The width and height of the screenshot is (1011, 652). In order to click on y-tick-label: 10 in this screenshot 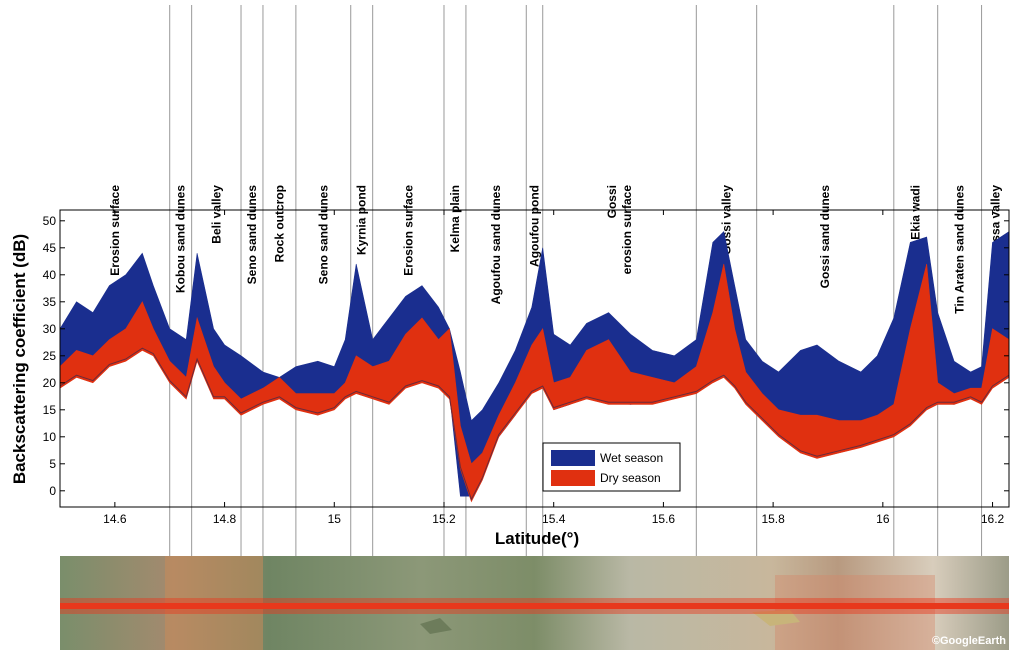, I will do `click(50, 437)`.